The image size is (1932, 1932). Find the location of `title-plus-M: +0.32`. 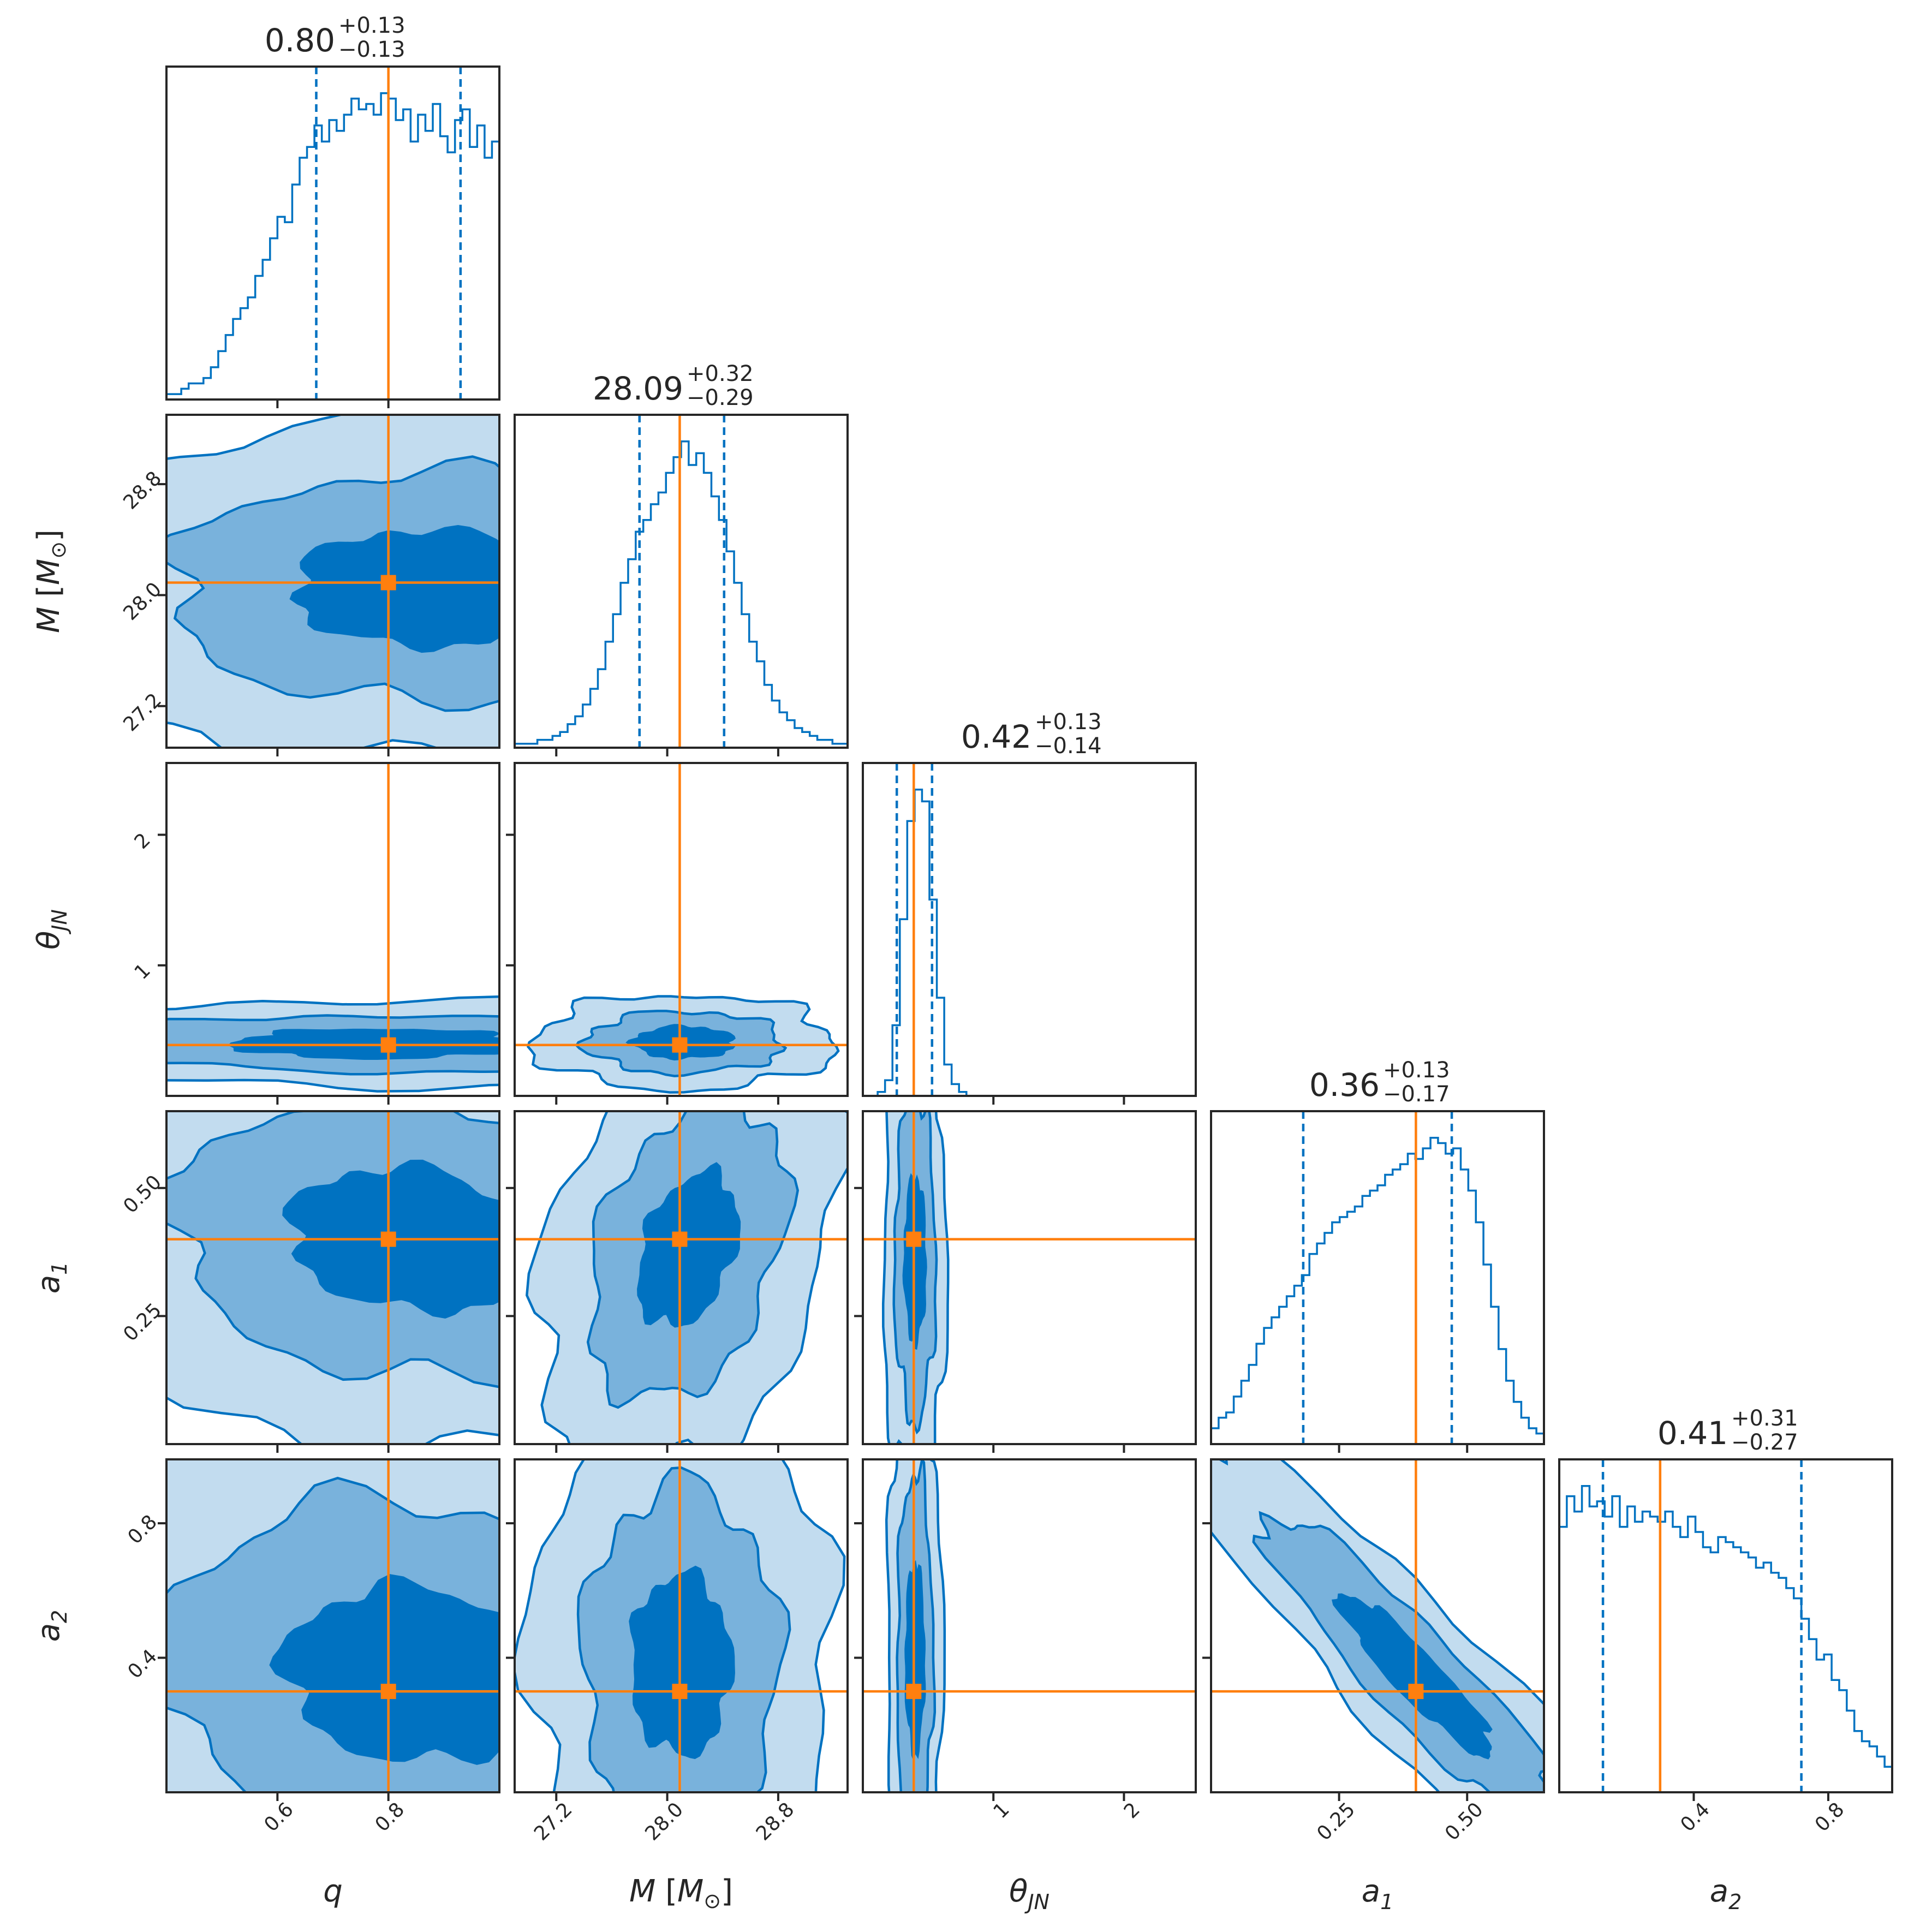

title-plus-M: +0.32 is located at coordinates (720, 373).